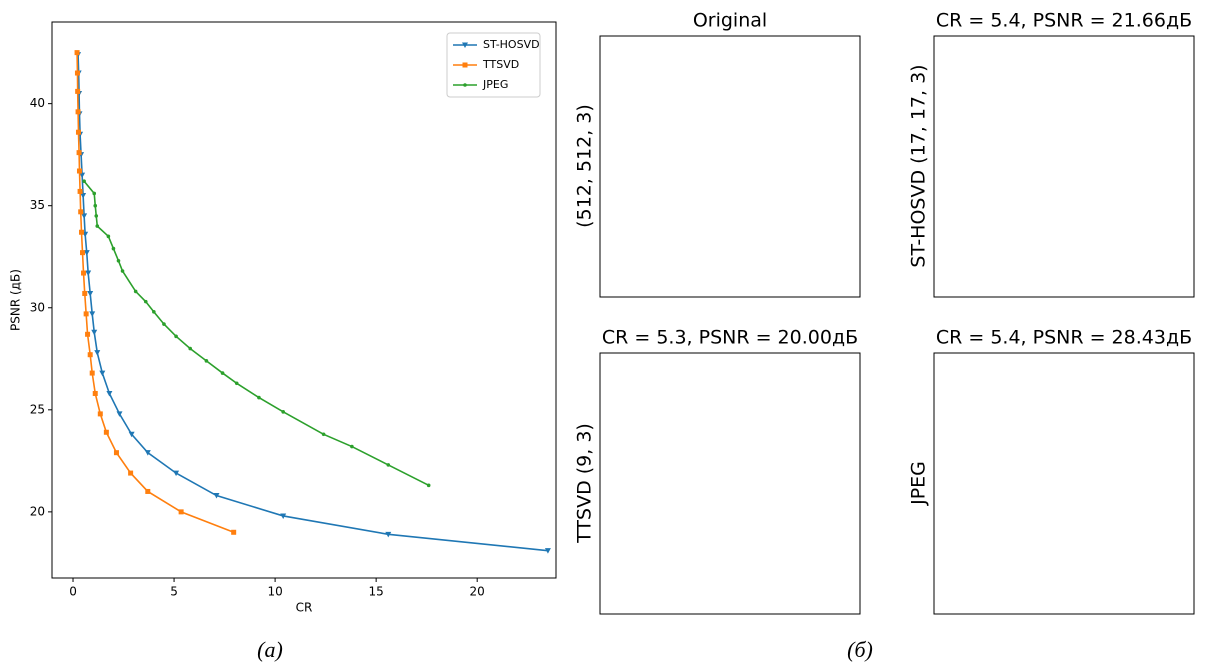 The height and width of the screenshot is (666, 1217). Describe the element at coordinates (37, 409) in the screenshot. I see `y-tick-label: 25` at that location.